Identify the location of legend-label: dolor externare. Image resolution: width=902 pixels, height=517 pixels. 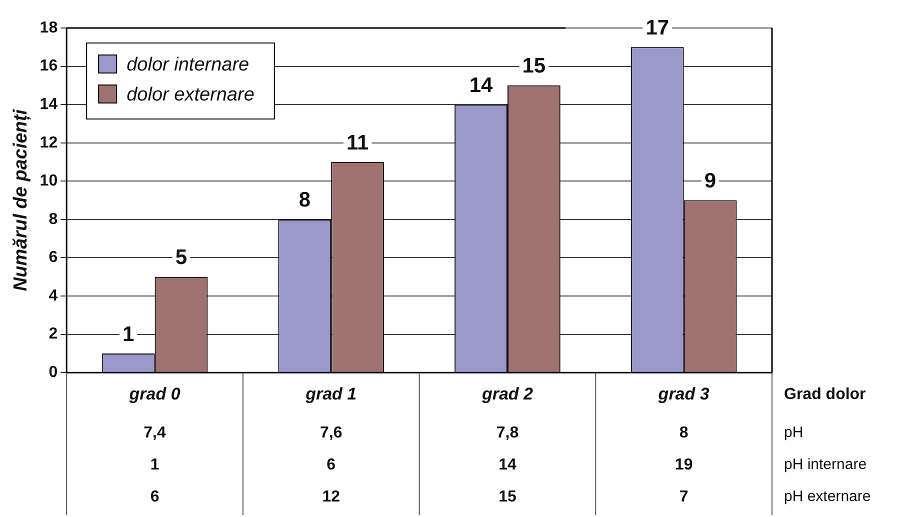
(190, 95).